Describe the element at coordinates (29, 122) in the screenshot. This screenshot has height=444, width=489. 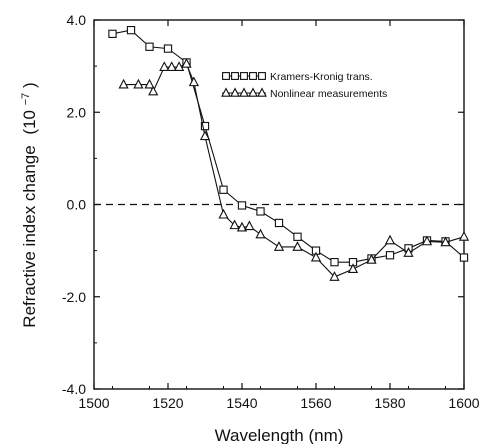
I see `y-axis-title-unit: (10` at that location.